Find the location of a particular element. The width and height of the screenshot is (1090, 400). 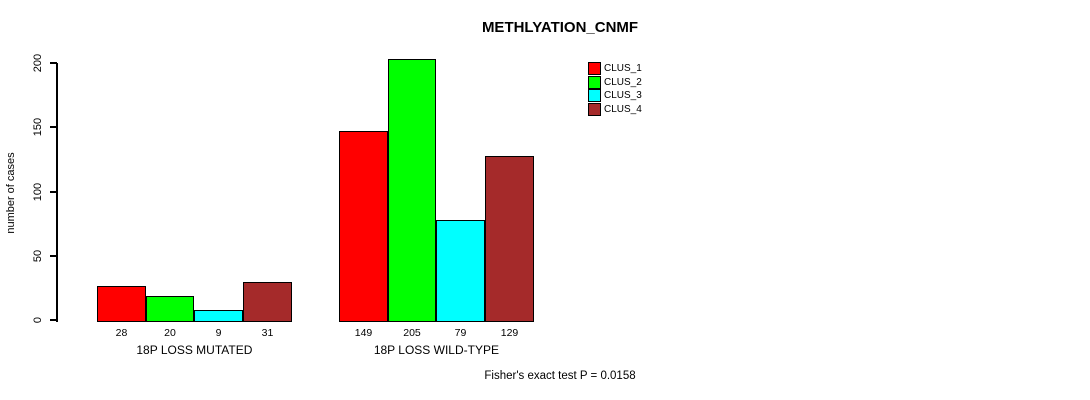

group-label: 18P LOSS MUTATED is located at coordinates (194, 350).